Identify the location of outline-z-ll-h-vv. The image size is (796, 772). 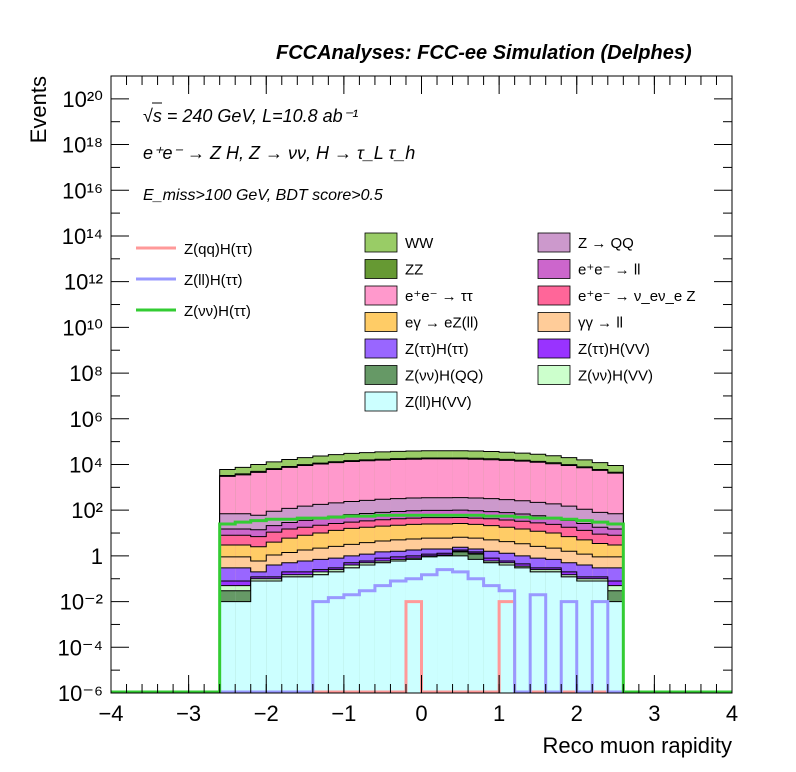
(421, 624).